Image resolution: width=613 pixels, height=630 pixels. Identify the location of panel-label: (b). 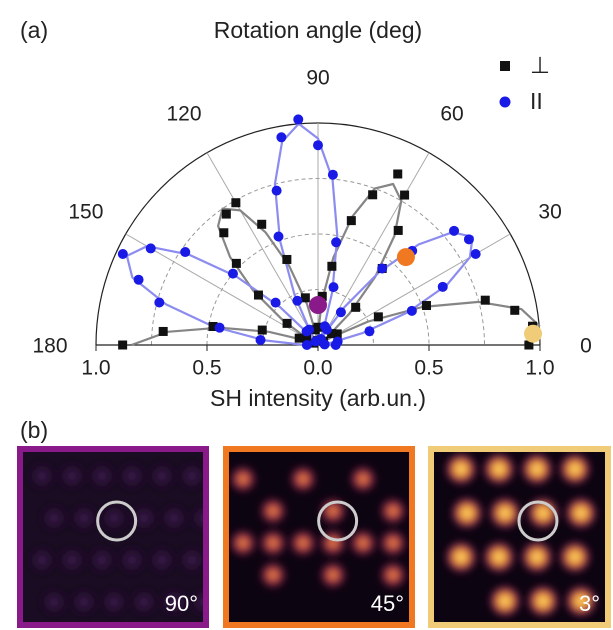
(34, 430).